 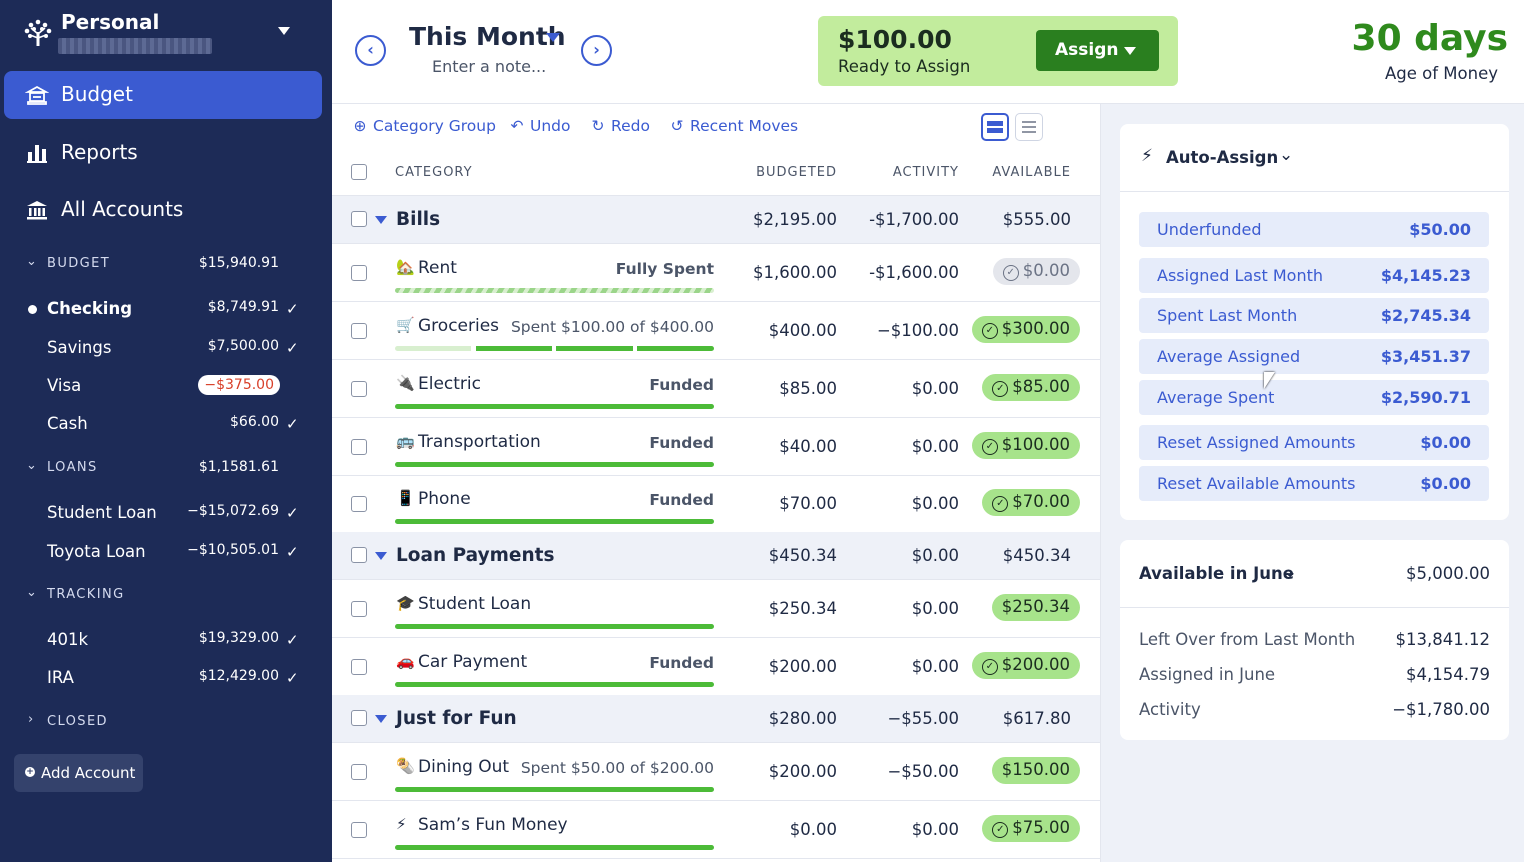 What do you see at coordinates (1314, 397) in the screenshot?
I see `auto-assign-average-spent: Average Spent $2,590.71` at bounding box center [1314, 397].